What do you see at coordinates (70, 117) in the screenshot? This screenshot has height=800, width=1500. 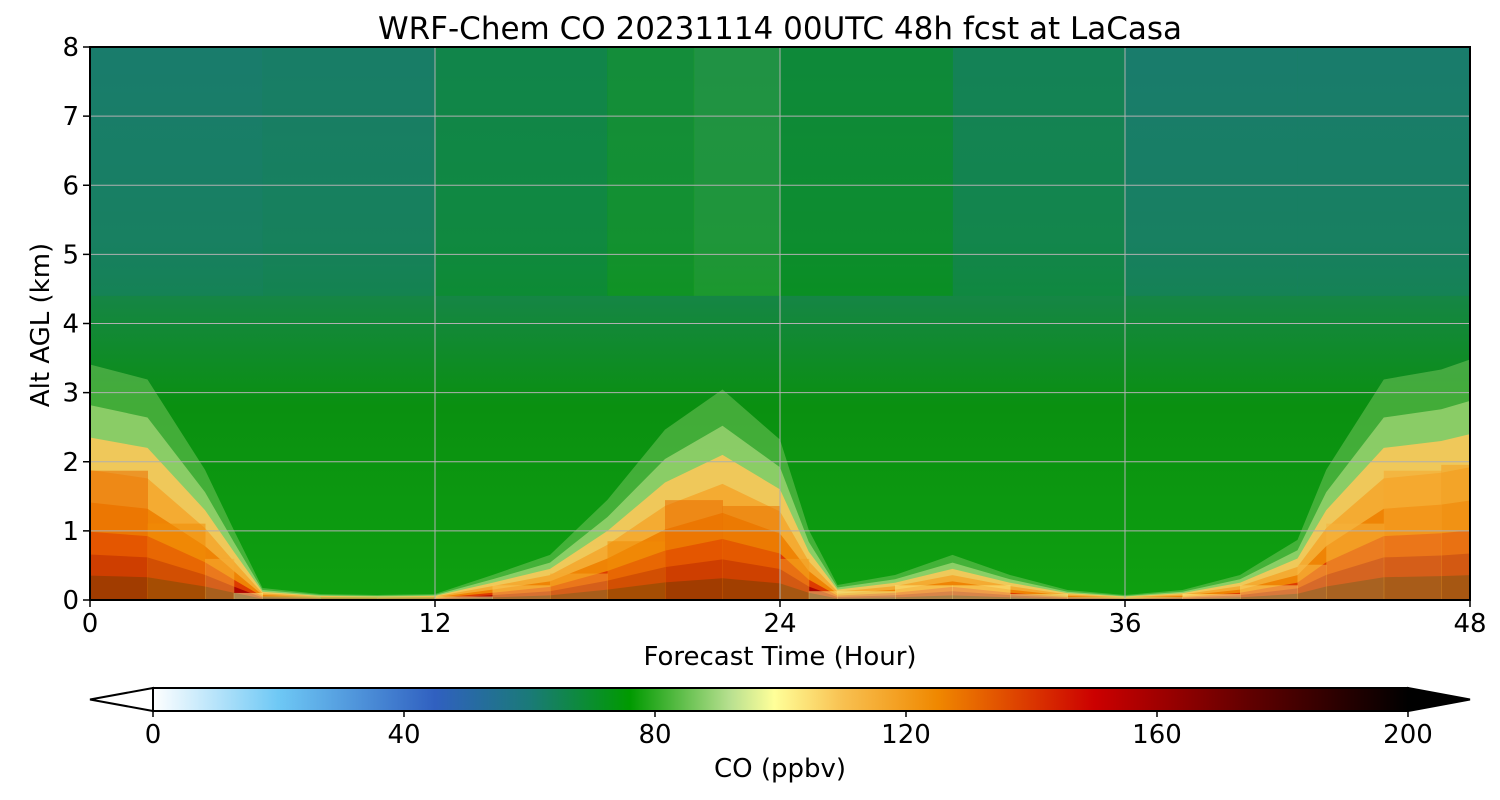 I see `y-tick-label: 7` at bounding box center [70, 117].